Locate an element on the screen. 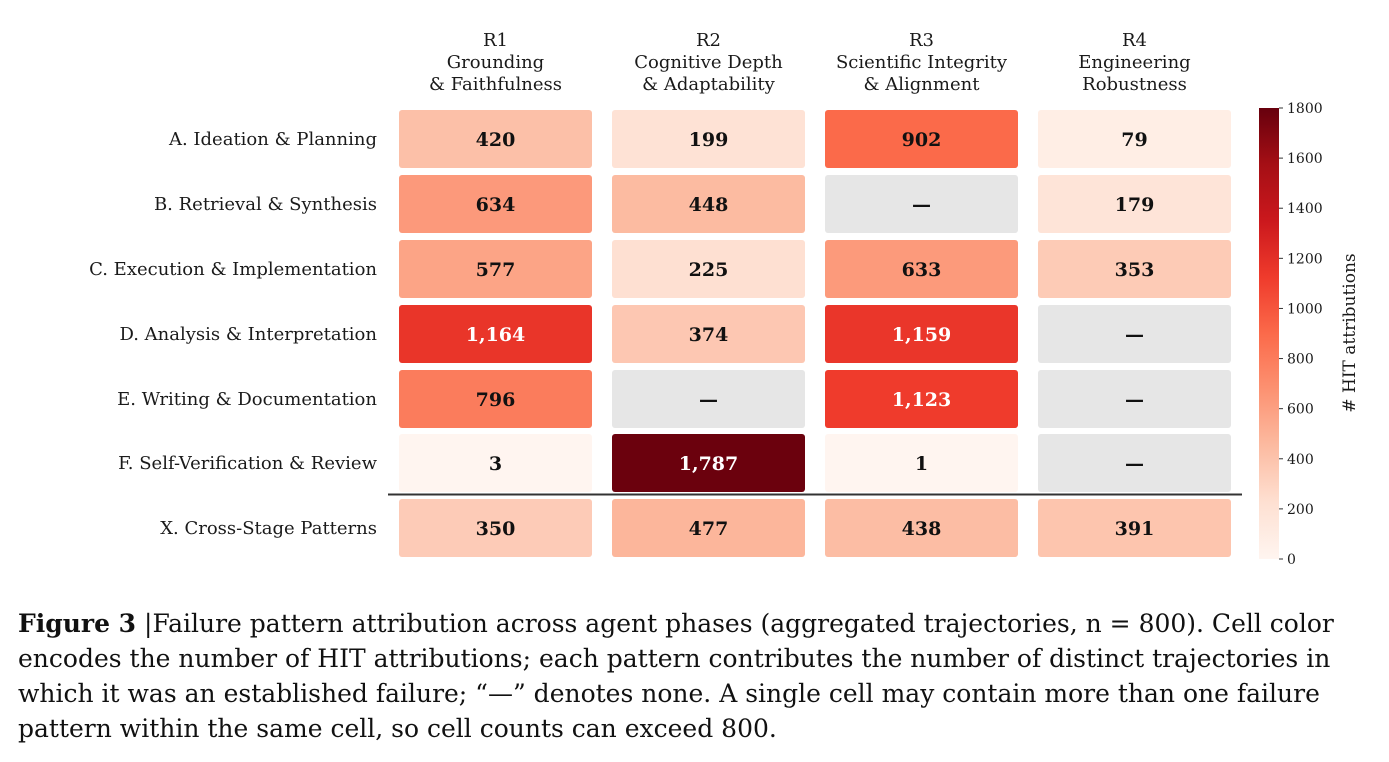 The height and width of the screenshot is (762, 1389). colorbar-tick-label: 1800 is located at coordinates (1305, 109).